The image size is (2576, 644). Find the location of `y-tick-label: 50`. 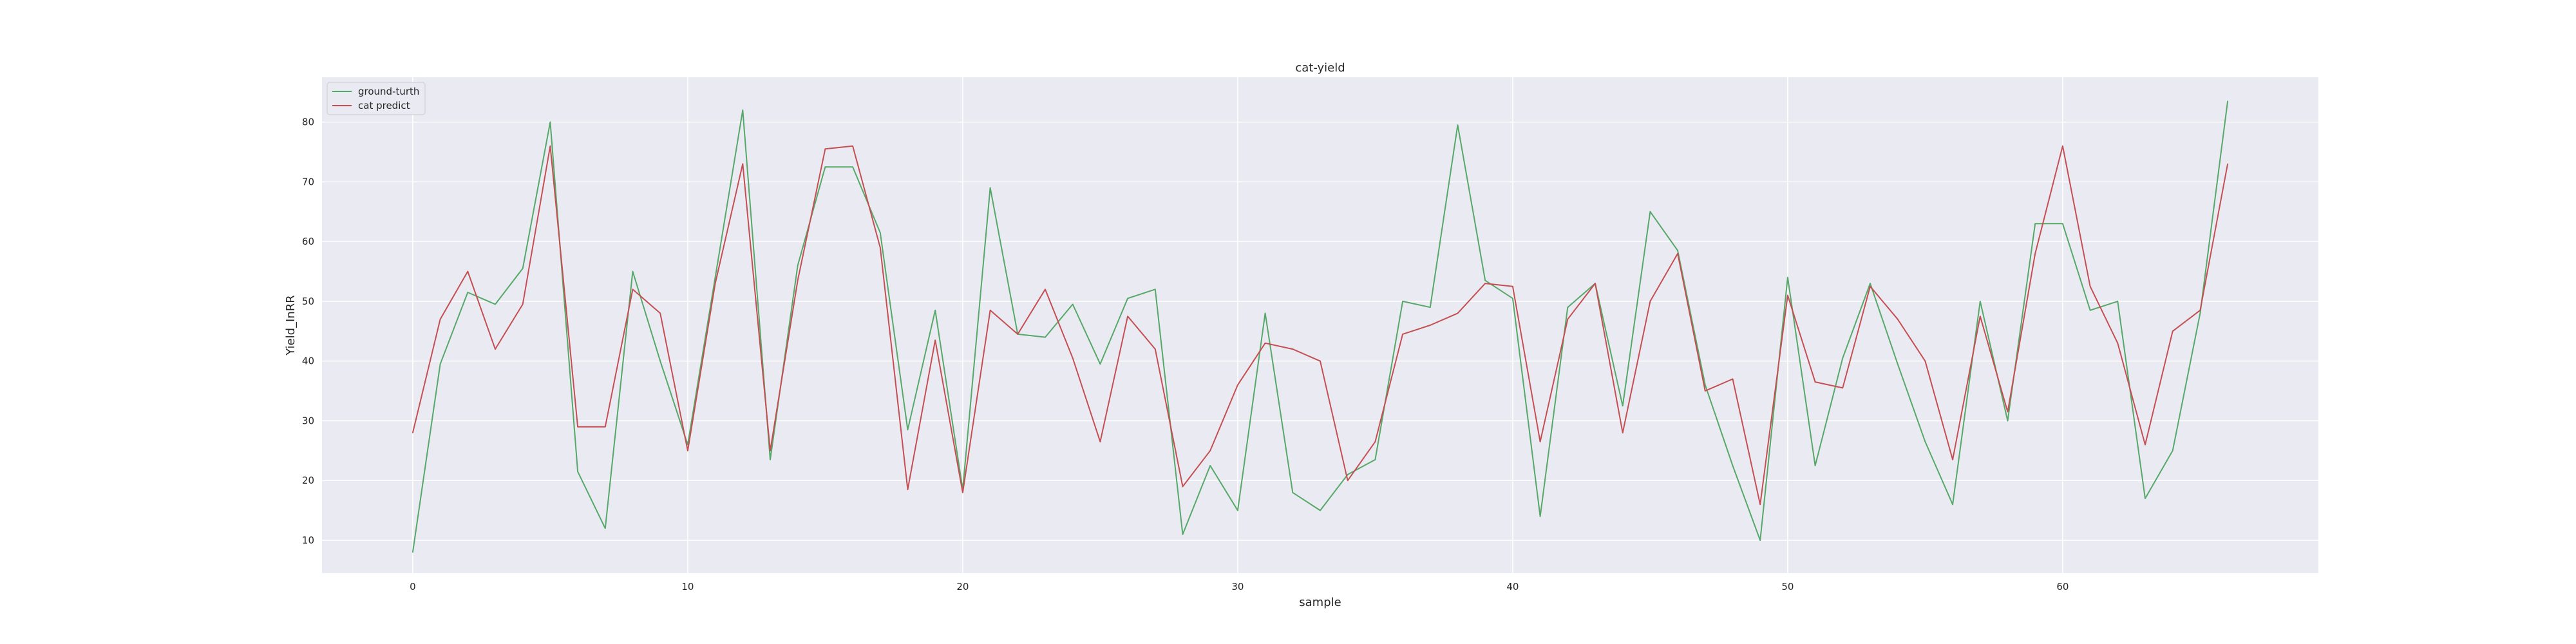

y-tick-label: 50 is located at coordinates (308, 301).